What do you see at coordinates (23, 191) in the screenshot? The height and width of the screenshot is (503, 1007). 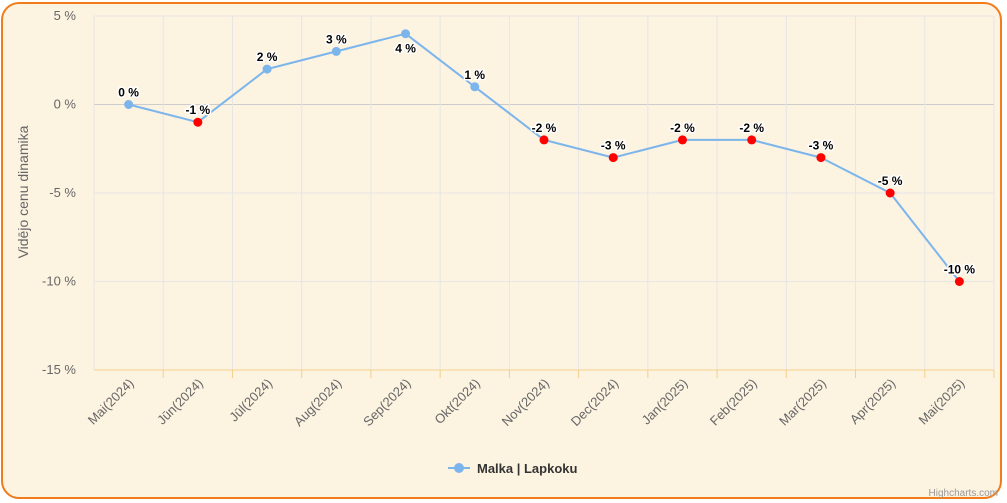 I see `y-axis-title: Vidējo cenu dinamika` at bounding box center [23, 191].